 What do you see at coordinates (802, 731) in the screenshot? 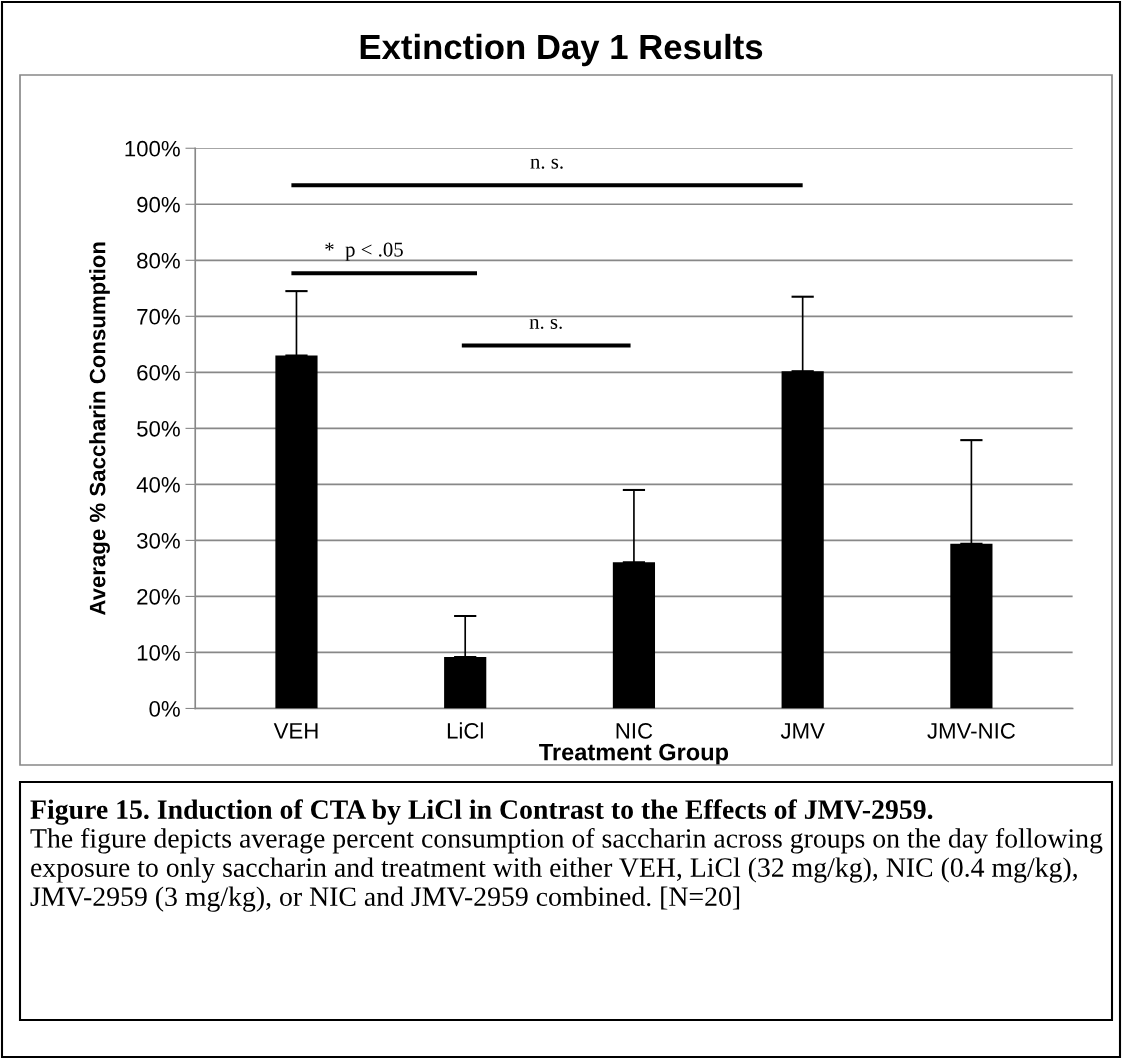
I see `x-tick-label: JMV` at bounding box center [802, 731].